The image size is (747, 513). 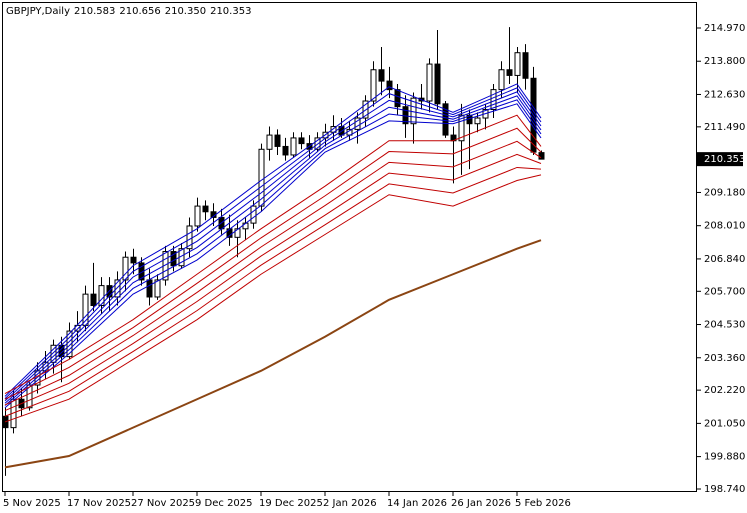 What do you see at coordinates (724, 457) in the screenshot?
I see `y-tick-label: 199.880` at bounding box center [724, 457].